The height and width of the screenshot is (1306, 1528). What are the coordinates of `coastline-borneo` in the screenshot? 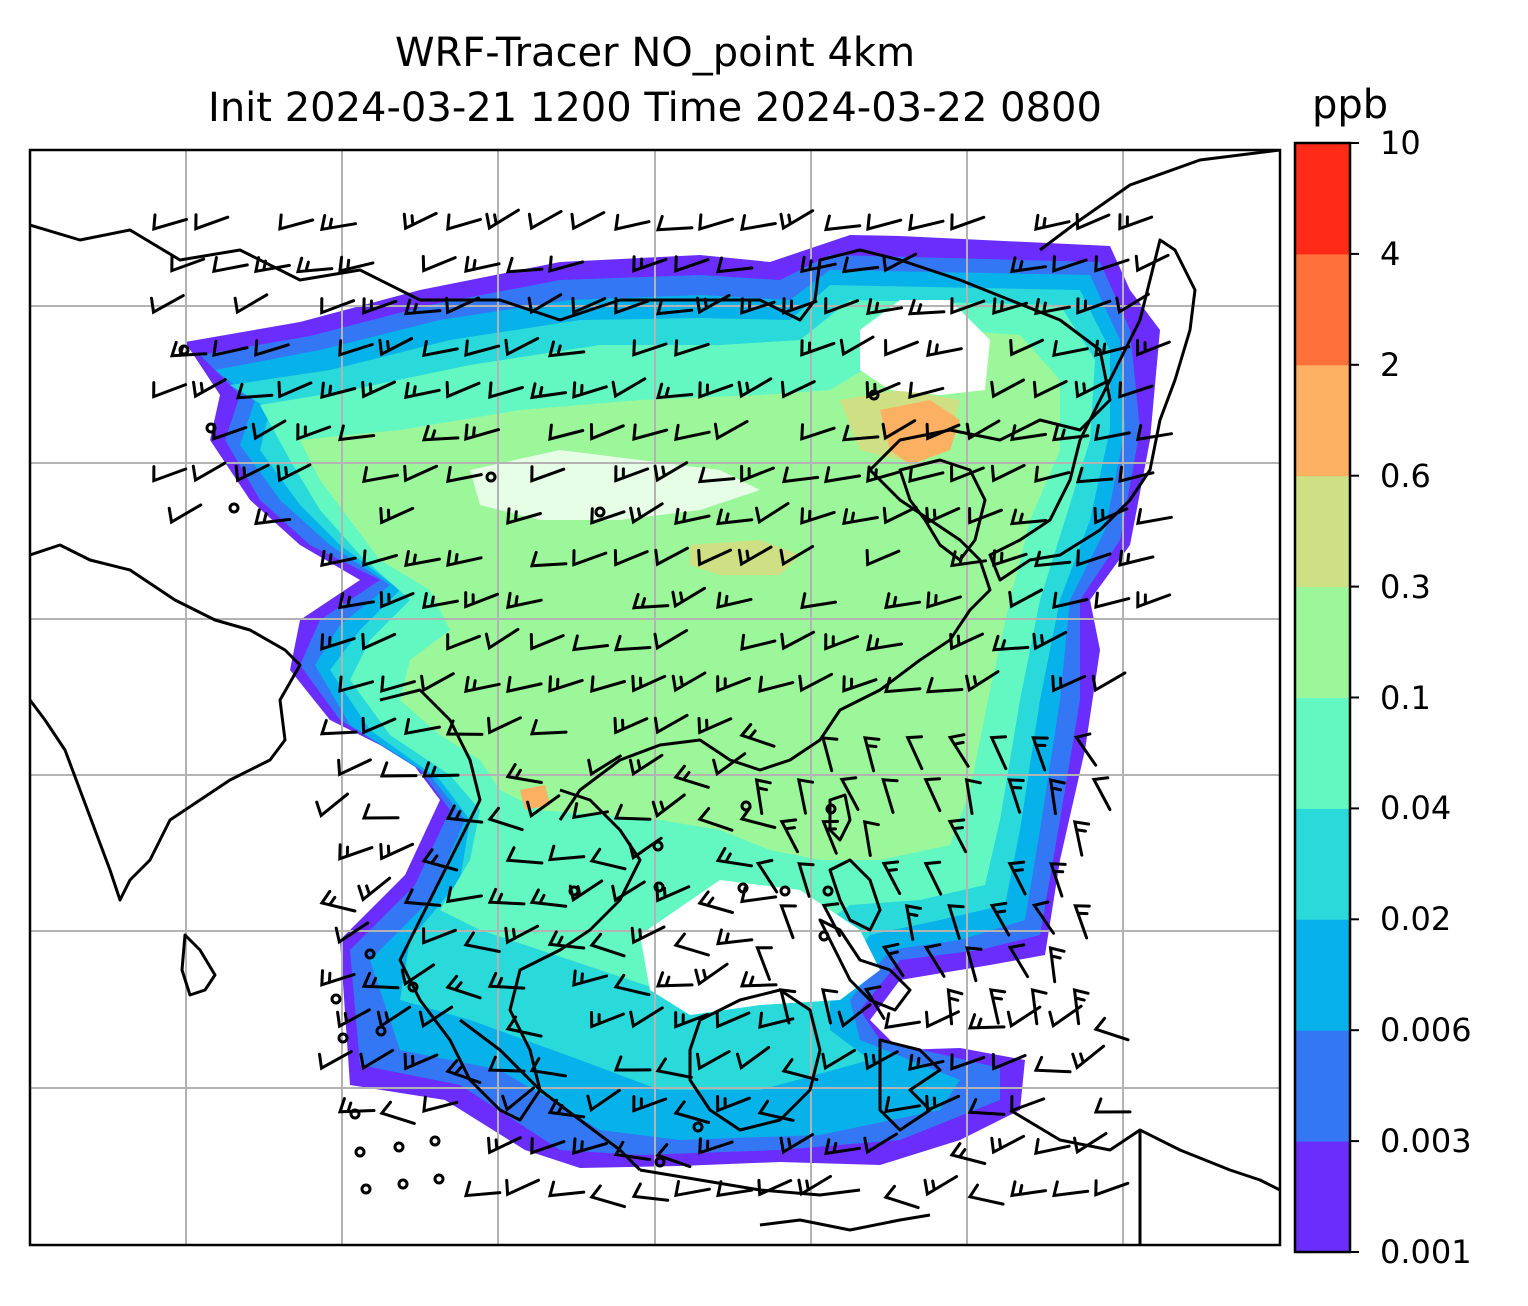 It's located at (755, 1060).